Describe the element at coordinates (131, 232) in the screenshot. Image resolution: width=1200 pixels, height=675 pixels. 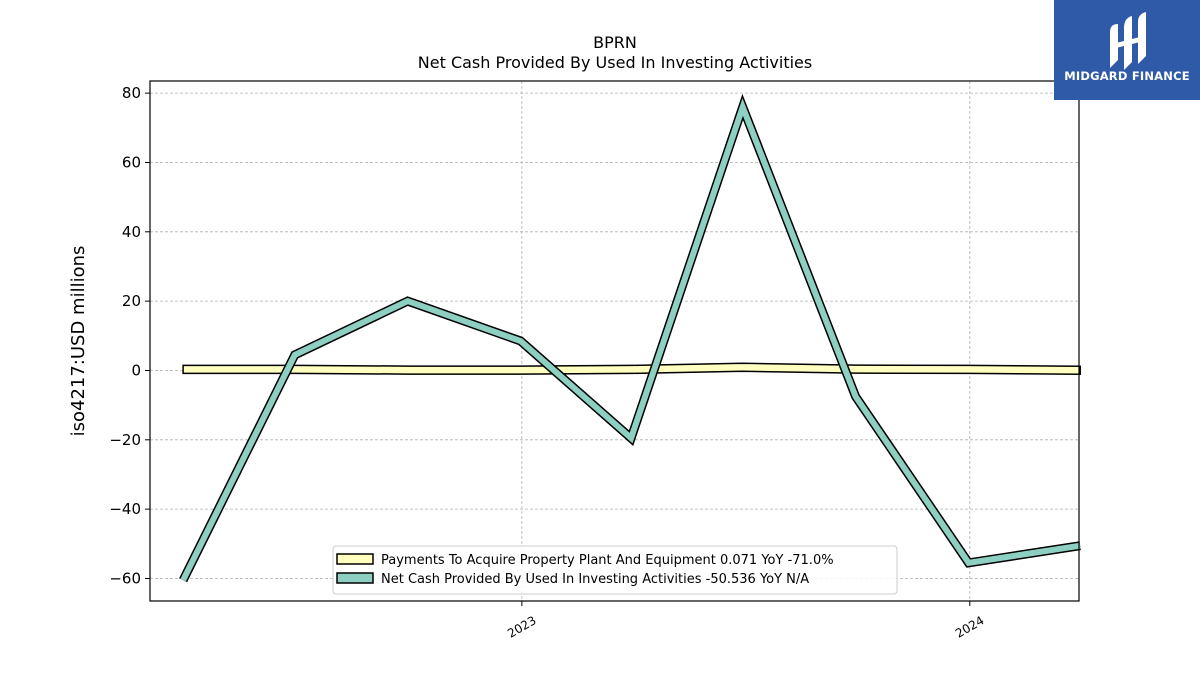
I see `y-tick-label: 40` at that location.